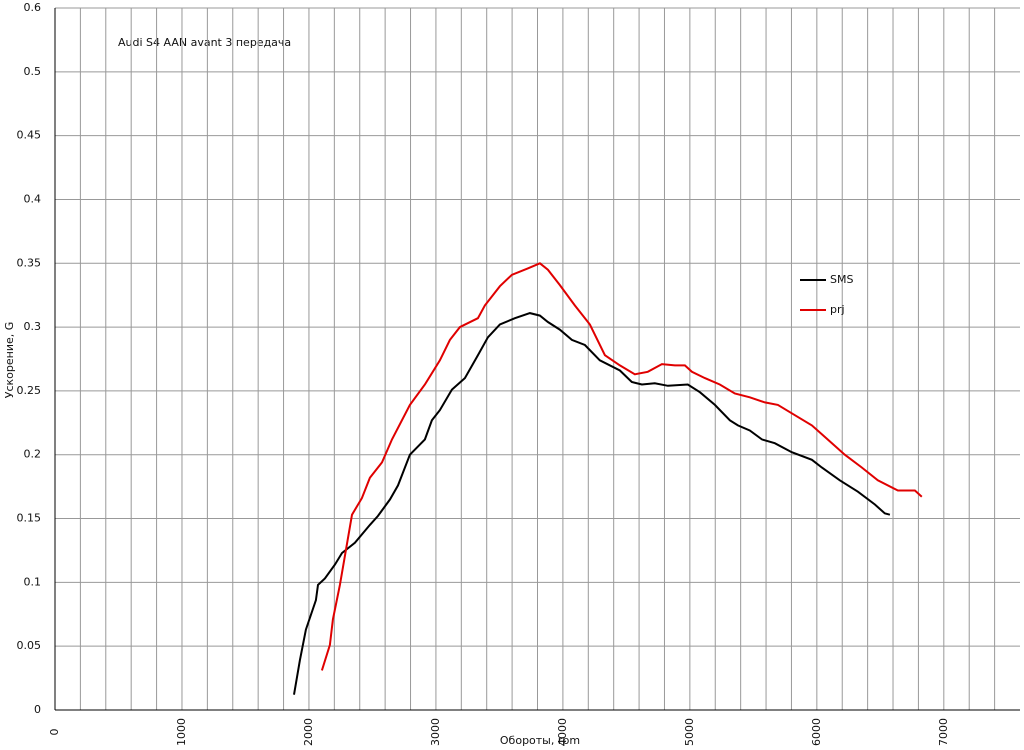  What do you see at coordinates (841, 279) in the screenshot?
I see `legend-label: SMS` at bounding box center [841, 279].